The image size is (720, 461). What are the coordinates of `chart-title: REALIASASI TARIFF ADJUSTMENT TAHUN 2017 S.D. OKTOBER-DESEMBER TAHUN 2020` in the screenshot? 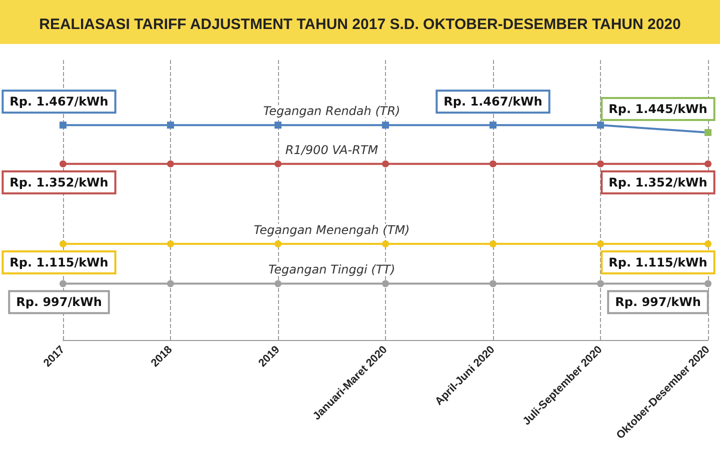 It's located at (360, 24).